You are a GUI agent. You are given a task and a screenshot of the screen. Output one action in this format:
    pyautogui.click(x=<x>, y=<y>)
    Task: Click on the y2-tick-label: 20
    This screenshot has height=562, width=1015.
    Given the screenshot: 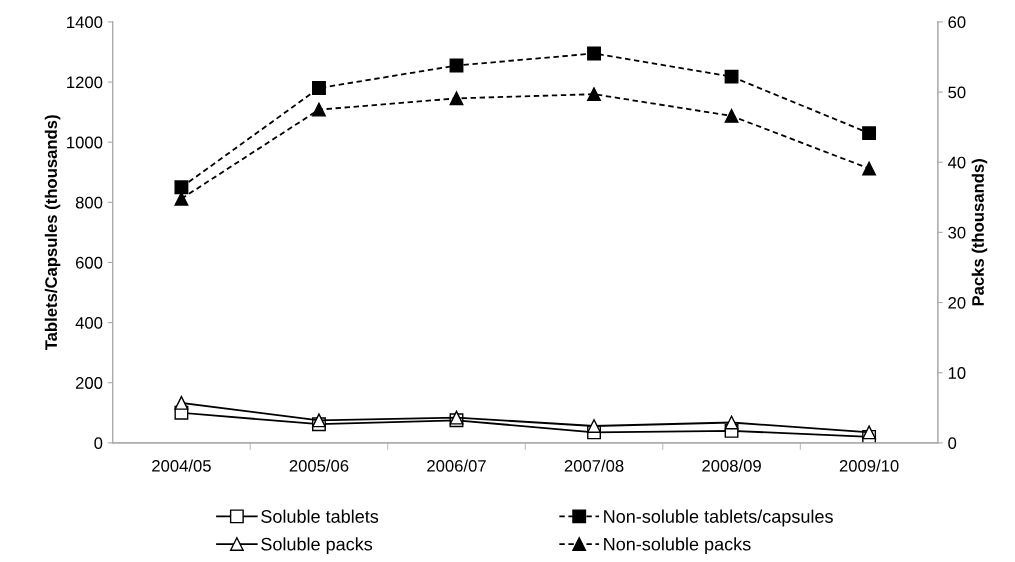 What is the action you would take?
    pyautogui.click(x=957, y=302)
    